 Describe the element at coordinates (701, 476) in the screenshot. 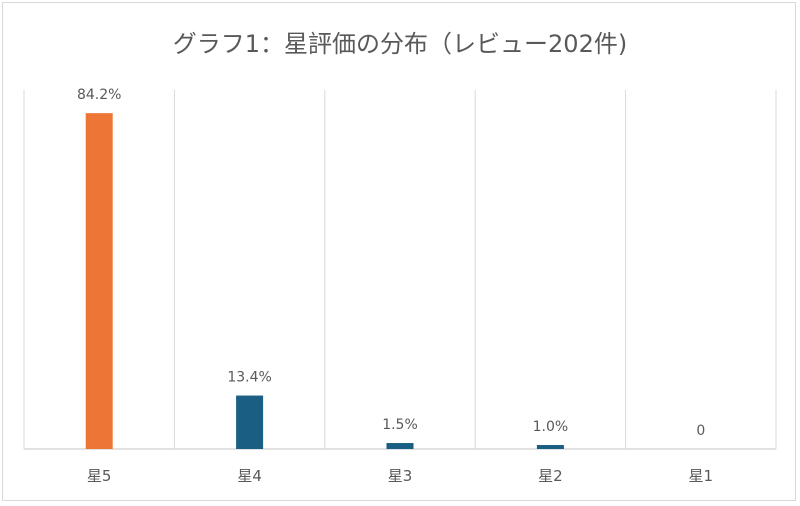

I see `x-tick-label: 星1` at that location.